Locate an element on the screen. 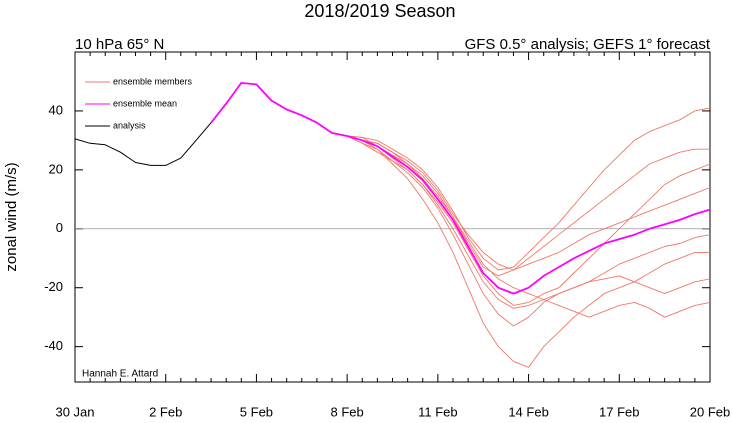  y-tick-label: -40 is located at coordinates (53, 345).